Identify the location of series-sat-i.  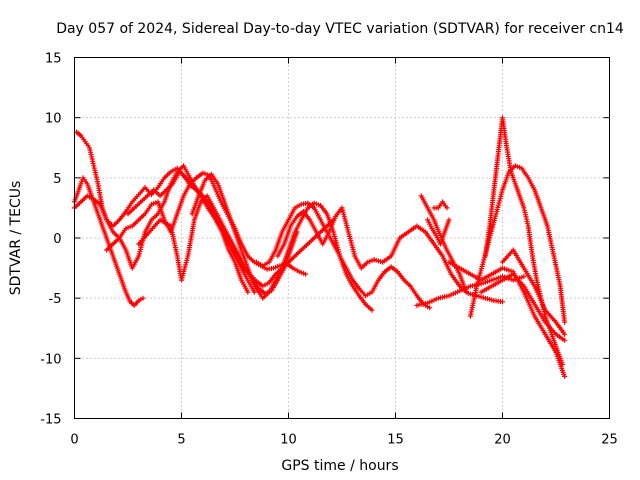
(326, 238).